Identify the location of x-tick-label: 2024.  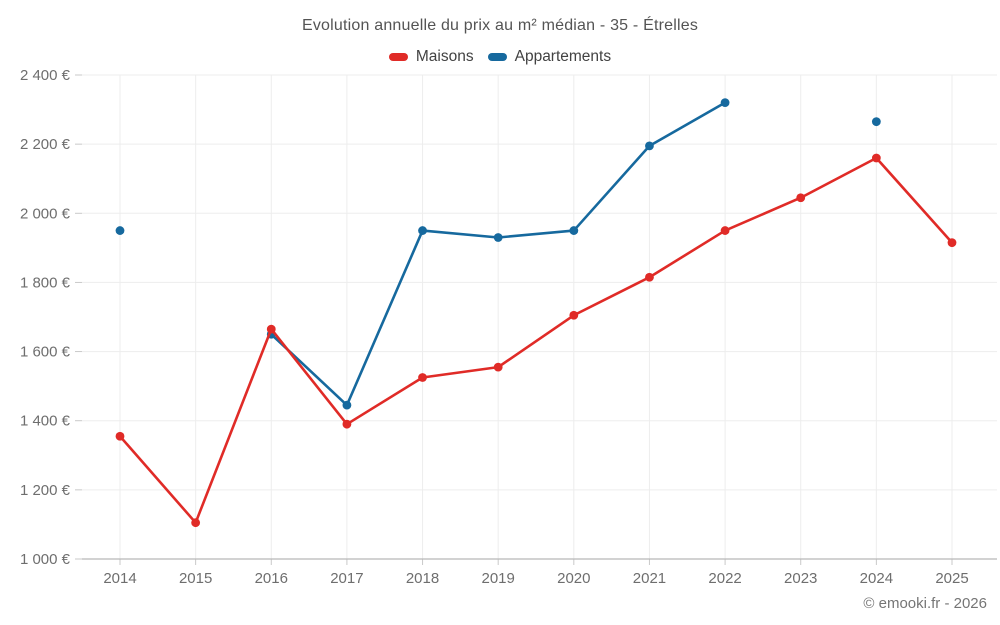
(876, 578).